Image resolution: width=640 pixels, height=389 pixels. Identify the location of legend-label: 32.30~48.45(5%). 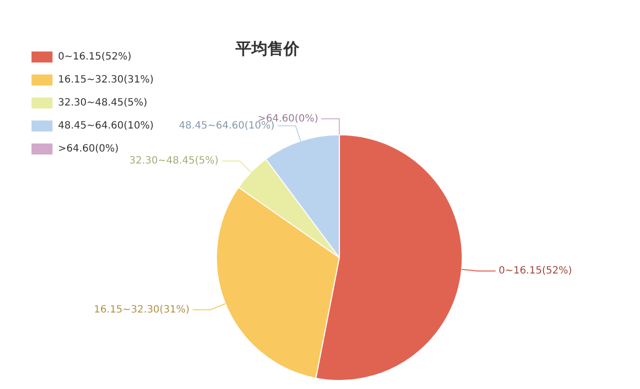
(103, 103).